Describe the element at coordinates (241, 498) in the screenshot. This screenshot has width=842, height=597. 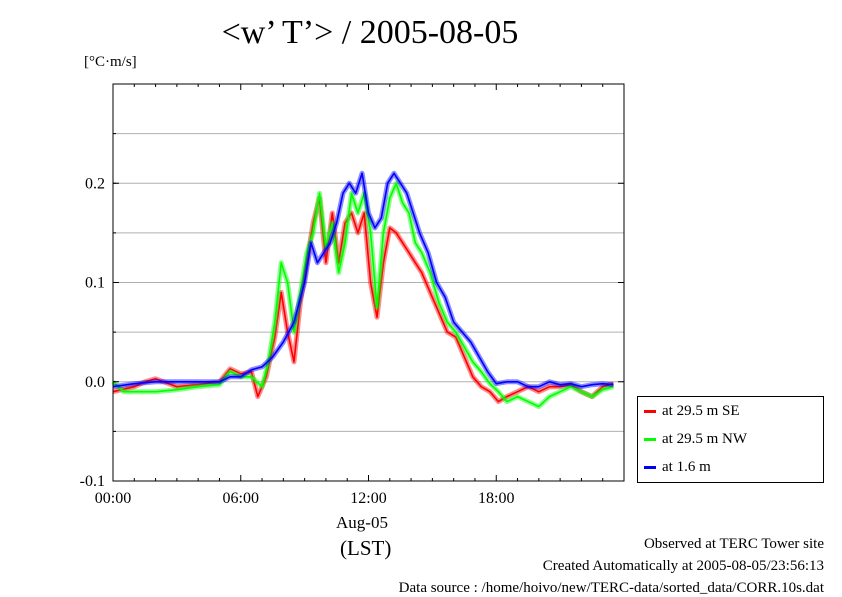
I see `x-tick-label: 06:00` at that location.